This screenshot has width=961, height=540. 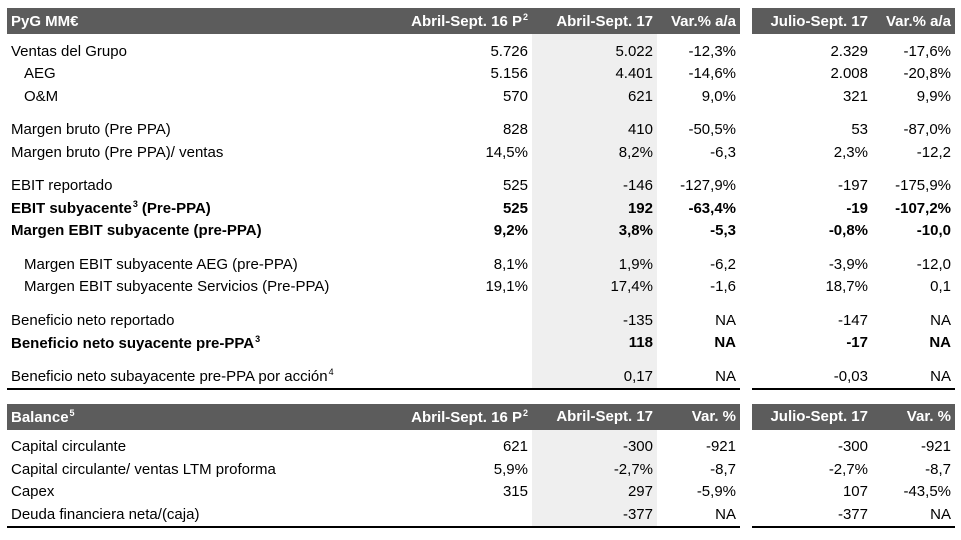 I want to click on row-label: Capex, so click(x=199, y=492).